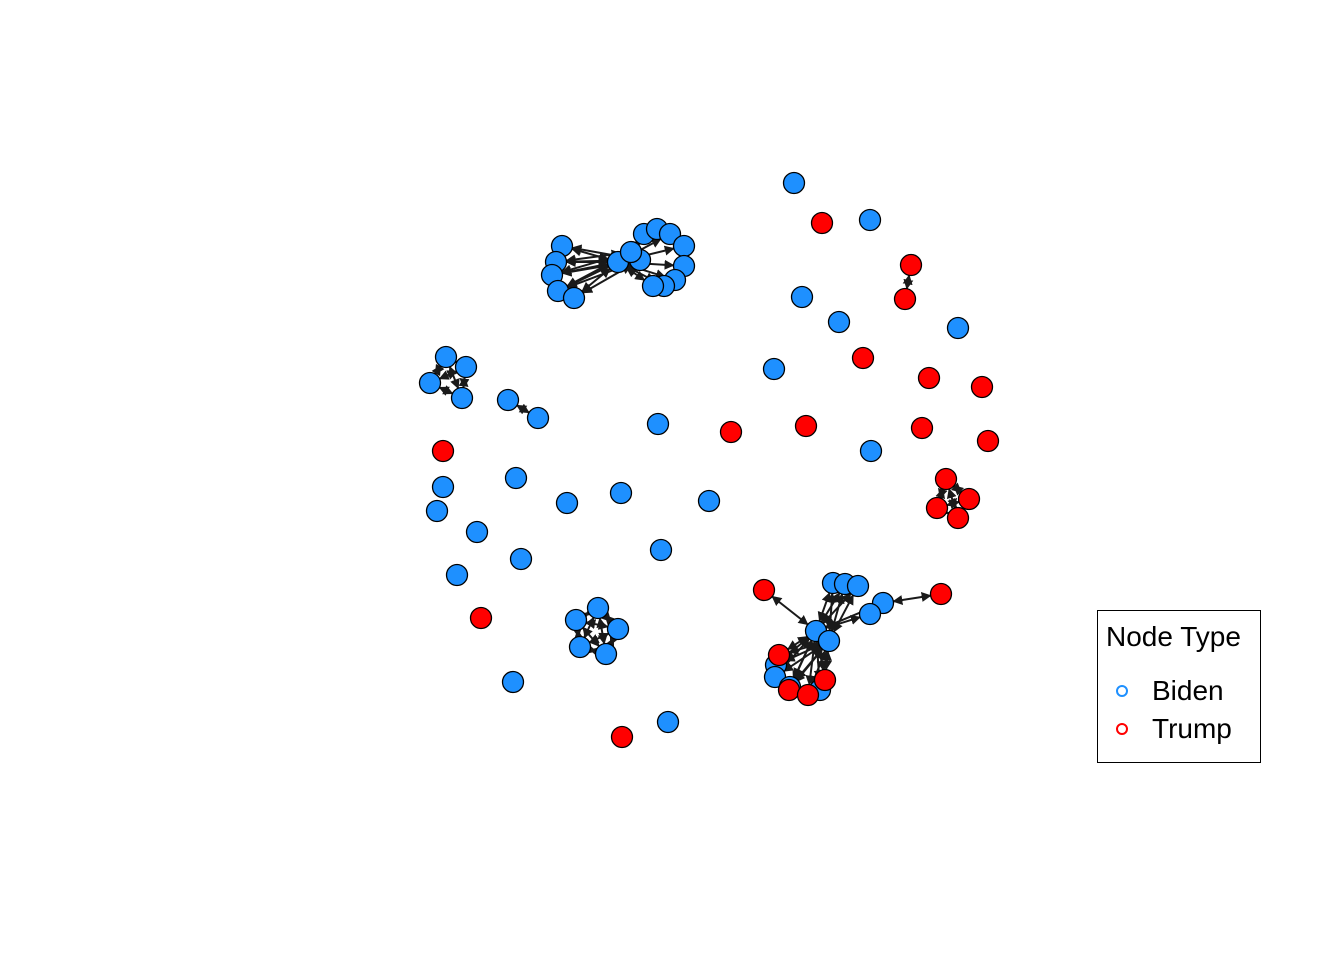  I want to click on legend-label-biden: Biden, so click(1188, 690).